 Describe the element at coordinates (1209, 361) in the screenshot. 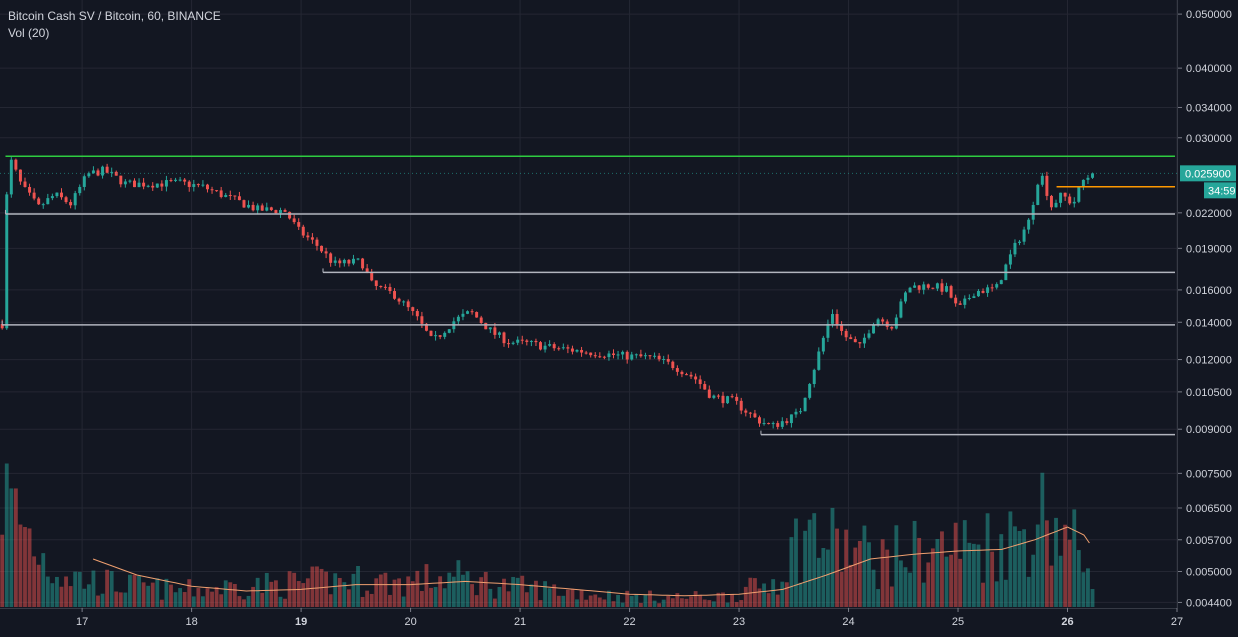

I see `y-tick-label: 0.012000` at that location.